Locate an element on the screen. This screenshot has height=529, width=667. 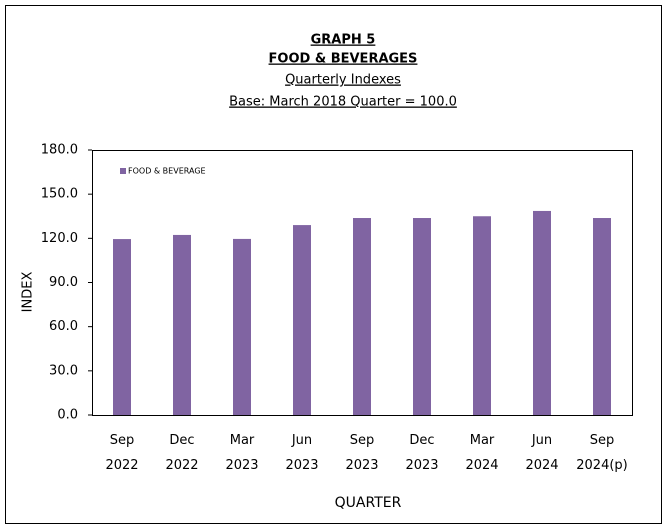
x-tick-label: Dec 2022 is located at coordinates (181, 453).